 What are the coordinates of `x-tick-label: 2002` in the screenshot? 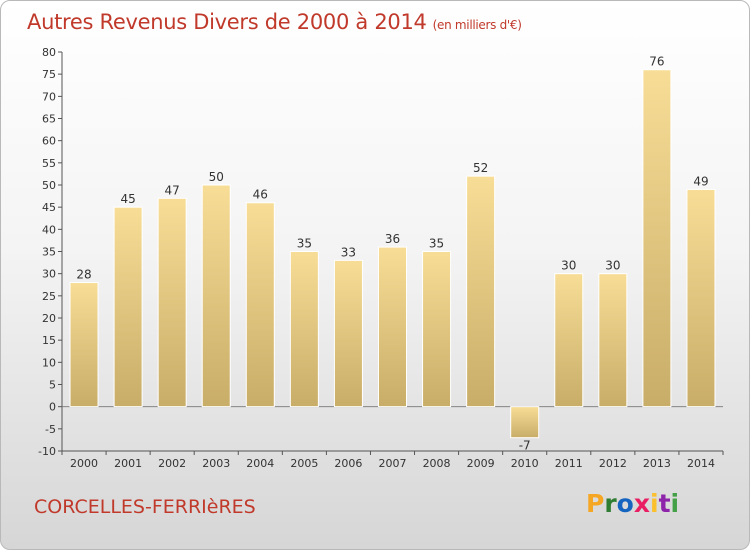 It's located at (172, 463).